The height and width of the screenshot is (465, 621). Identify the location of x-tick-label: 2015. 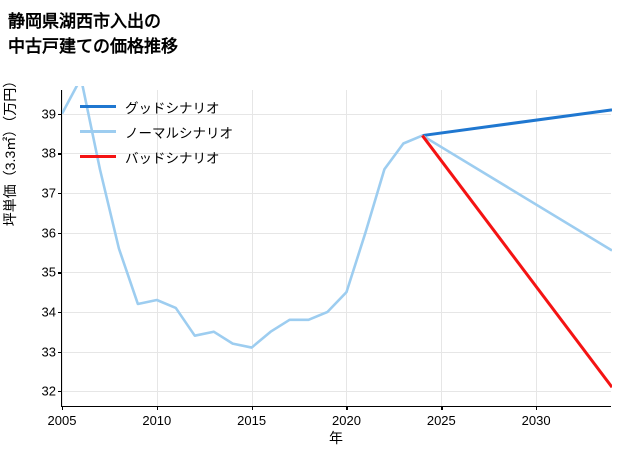
(252, 420).